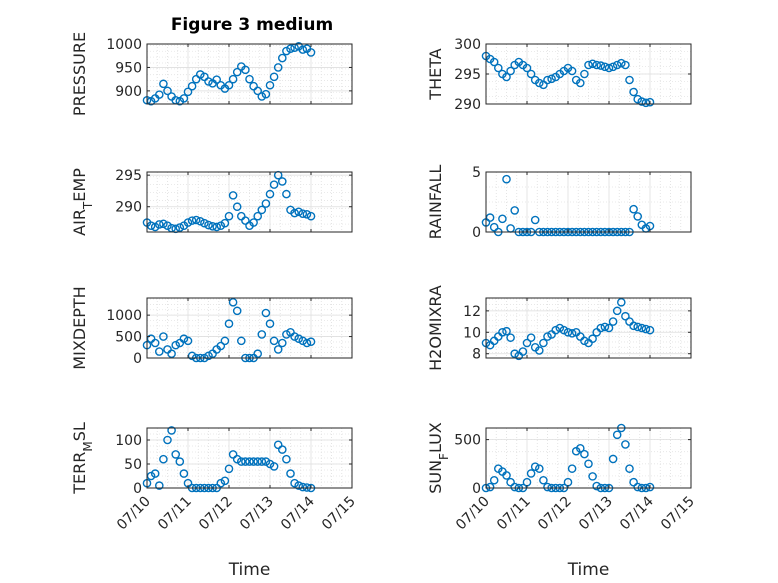  Describe the element at coordinates (476, 355) in the screenshot. I see `y-tick-label-h2omixra: 8` at that location.